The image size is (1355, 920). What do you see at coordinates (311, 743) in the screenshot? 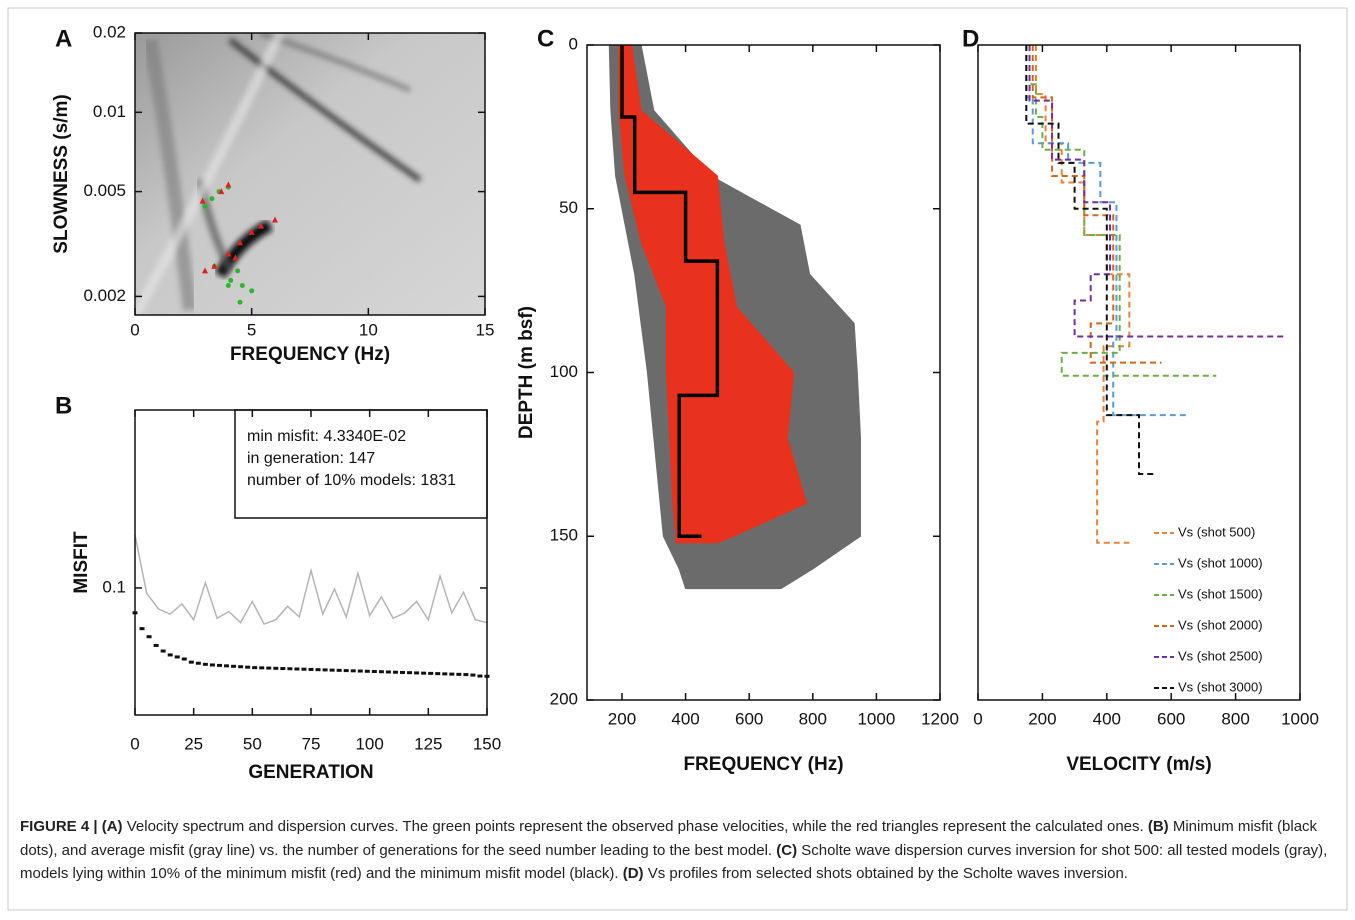
I see `x-tick-label: 75` at bounding box center [311, 743].